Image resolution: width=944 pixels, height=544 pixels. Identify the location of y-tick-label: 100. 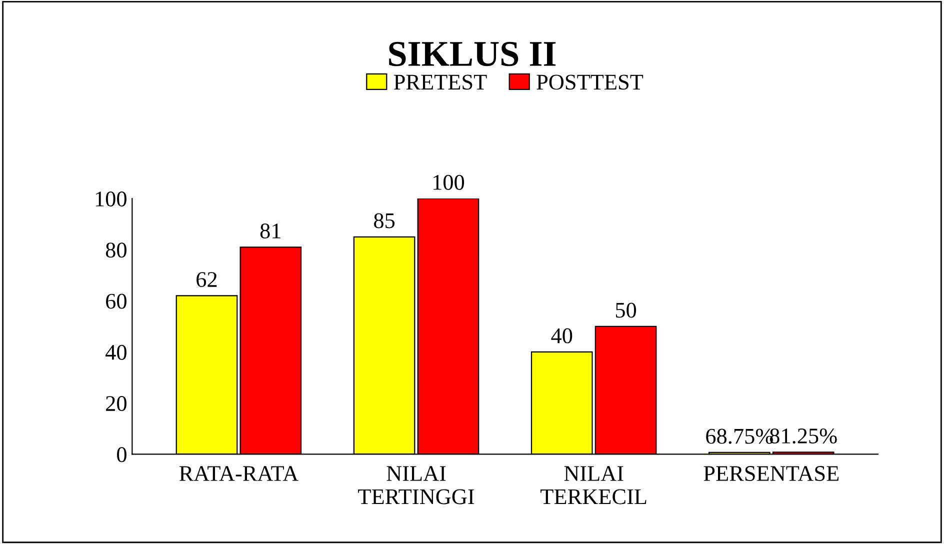
(111, 198).